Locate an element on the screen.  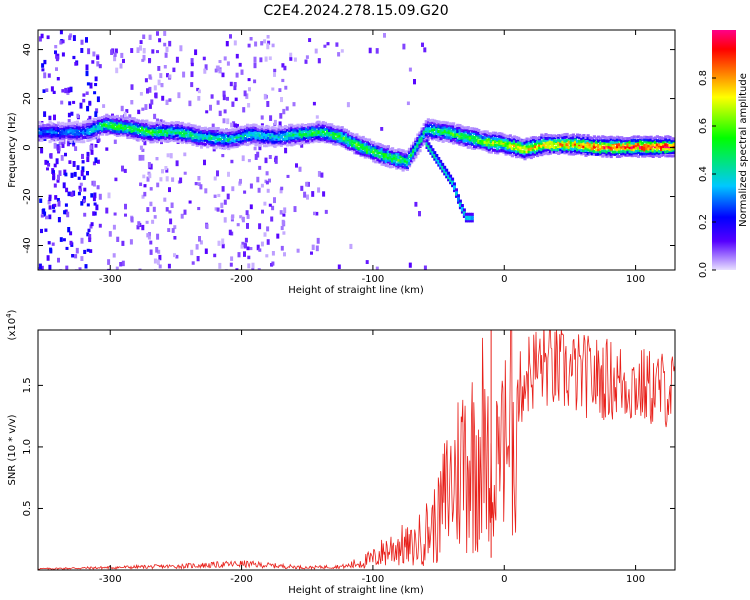
spectrogram-x-tick-label: -300 is located at coordinates (110, 279).